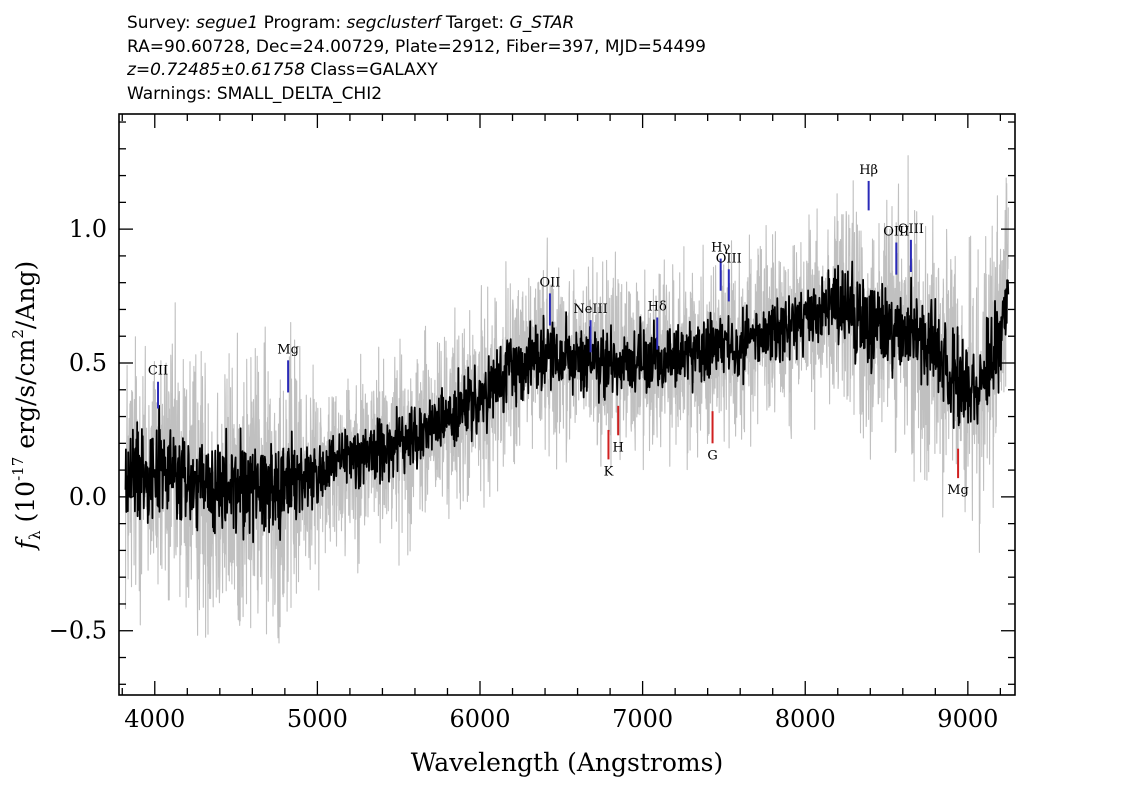  Describe the element at coordinates (374, 70) in the screenshot. I see `class-value: Class=GALAXY` at that location.